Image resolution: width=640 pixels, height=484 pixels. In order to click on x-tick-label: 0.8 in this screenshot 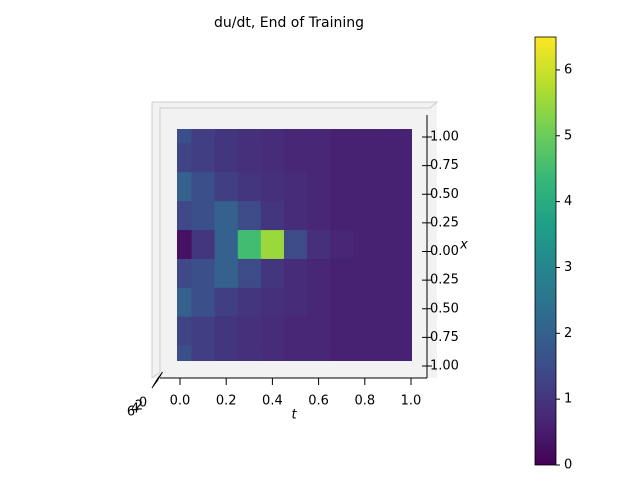, I will do `click(364, 401)`.